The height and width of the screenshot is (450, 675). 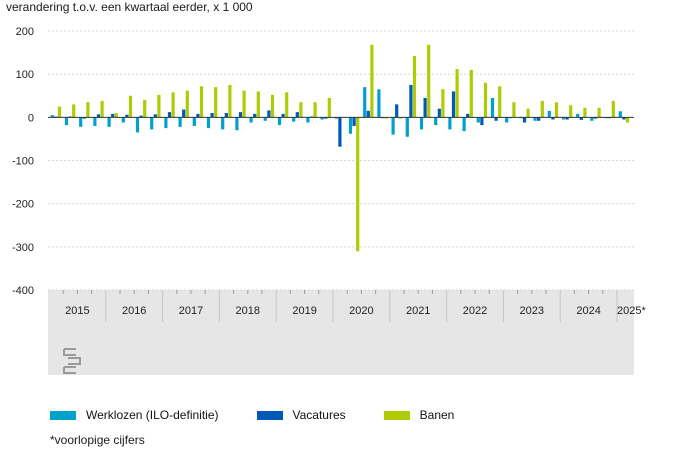 I want to click on legend-item-banen: Banen, so click(x=419, y=415).